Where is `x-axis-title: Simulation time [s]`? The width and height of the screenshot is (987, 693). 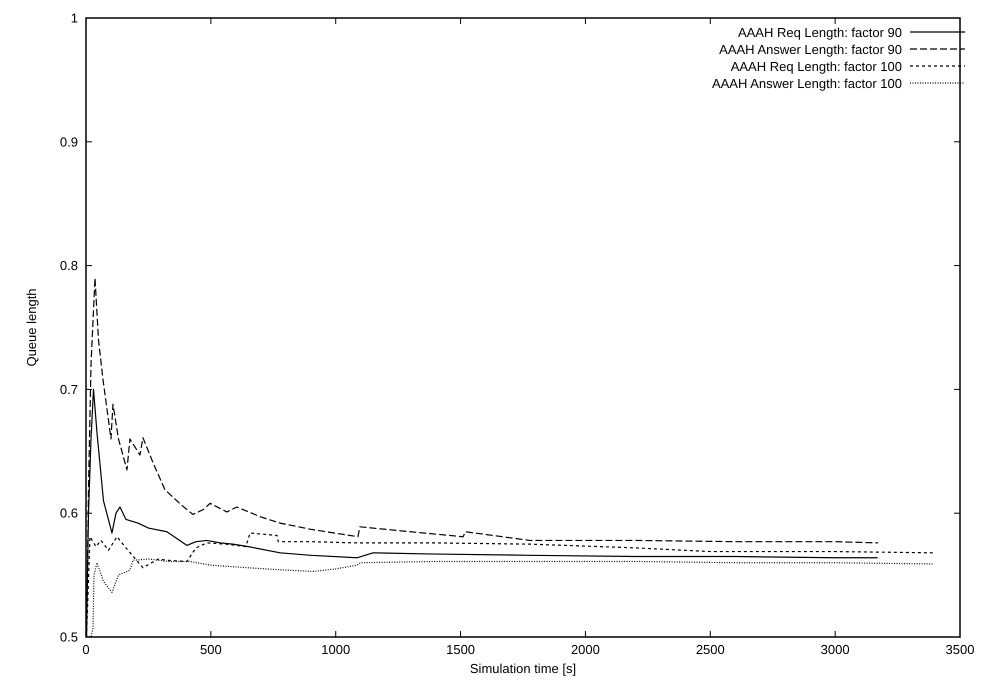 x-axis-title: Simulation time [s] is located at coordinates (523, 668).